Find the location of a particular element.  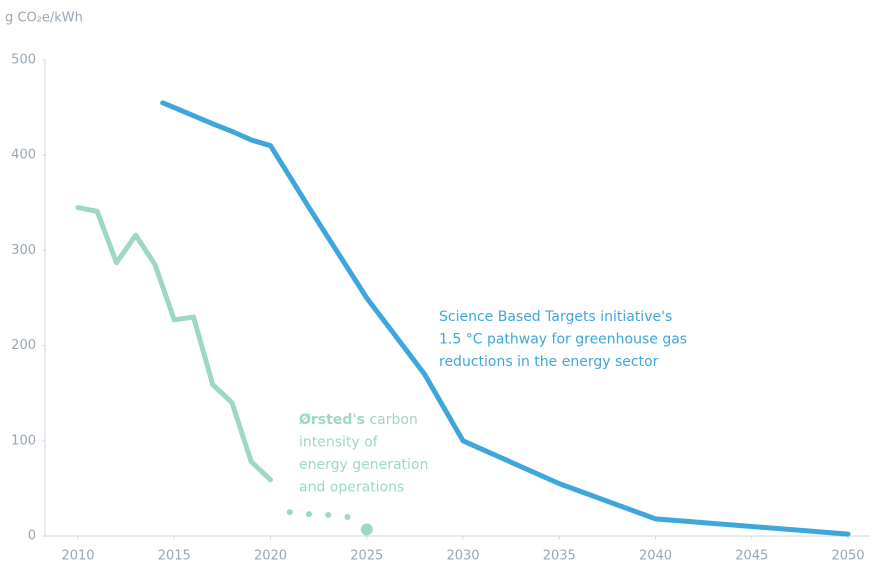

annotation-line: energy generation is located at coordinates (363, 465).